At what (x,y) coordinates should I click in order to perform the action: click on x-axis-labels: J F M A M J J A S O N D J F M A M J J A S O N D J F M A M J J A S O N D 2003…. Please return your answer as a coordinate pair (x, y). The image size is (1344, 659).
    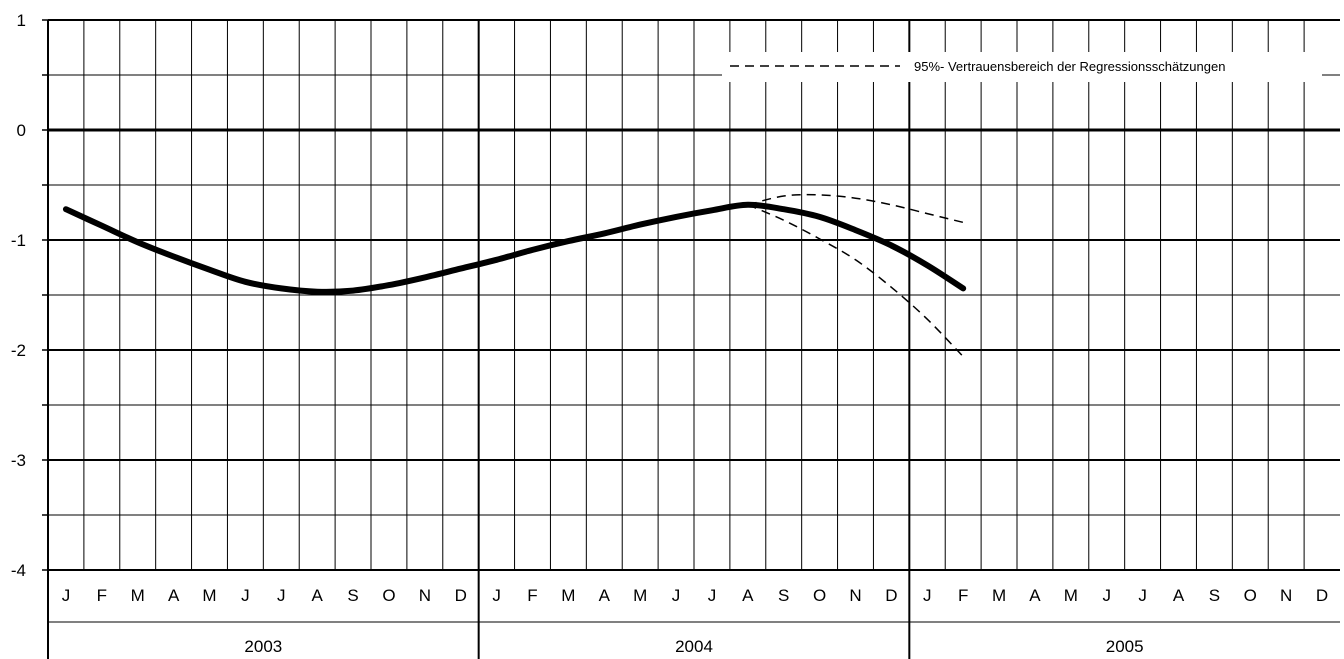
    Looking at the image, I should click on (695, 621).